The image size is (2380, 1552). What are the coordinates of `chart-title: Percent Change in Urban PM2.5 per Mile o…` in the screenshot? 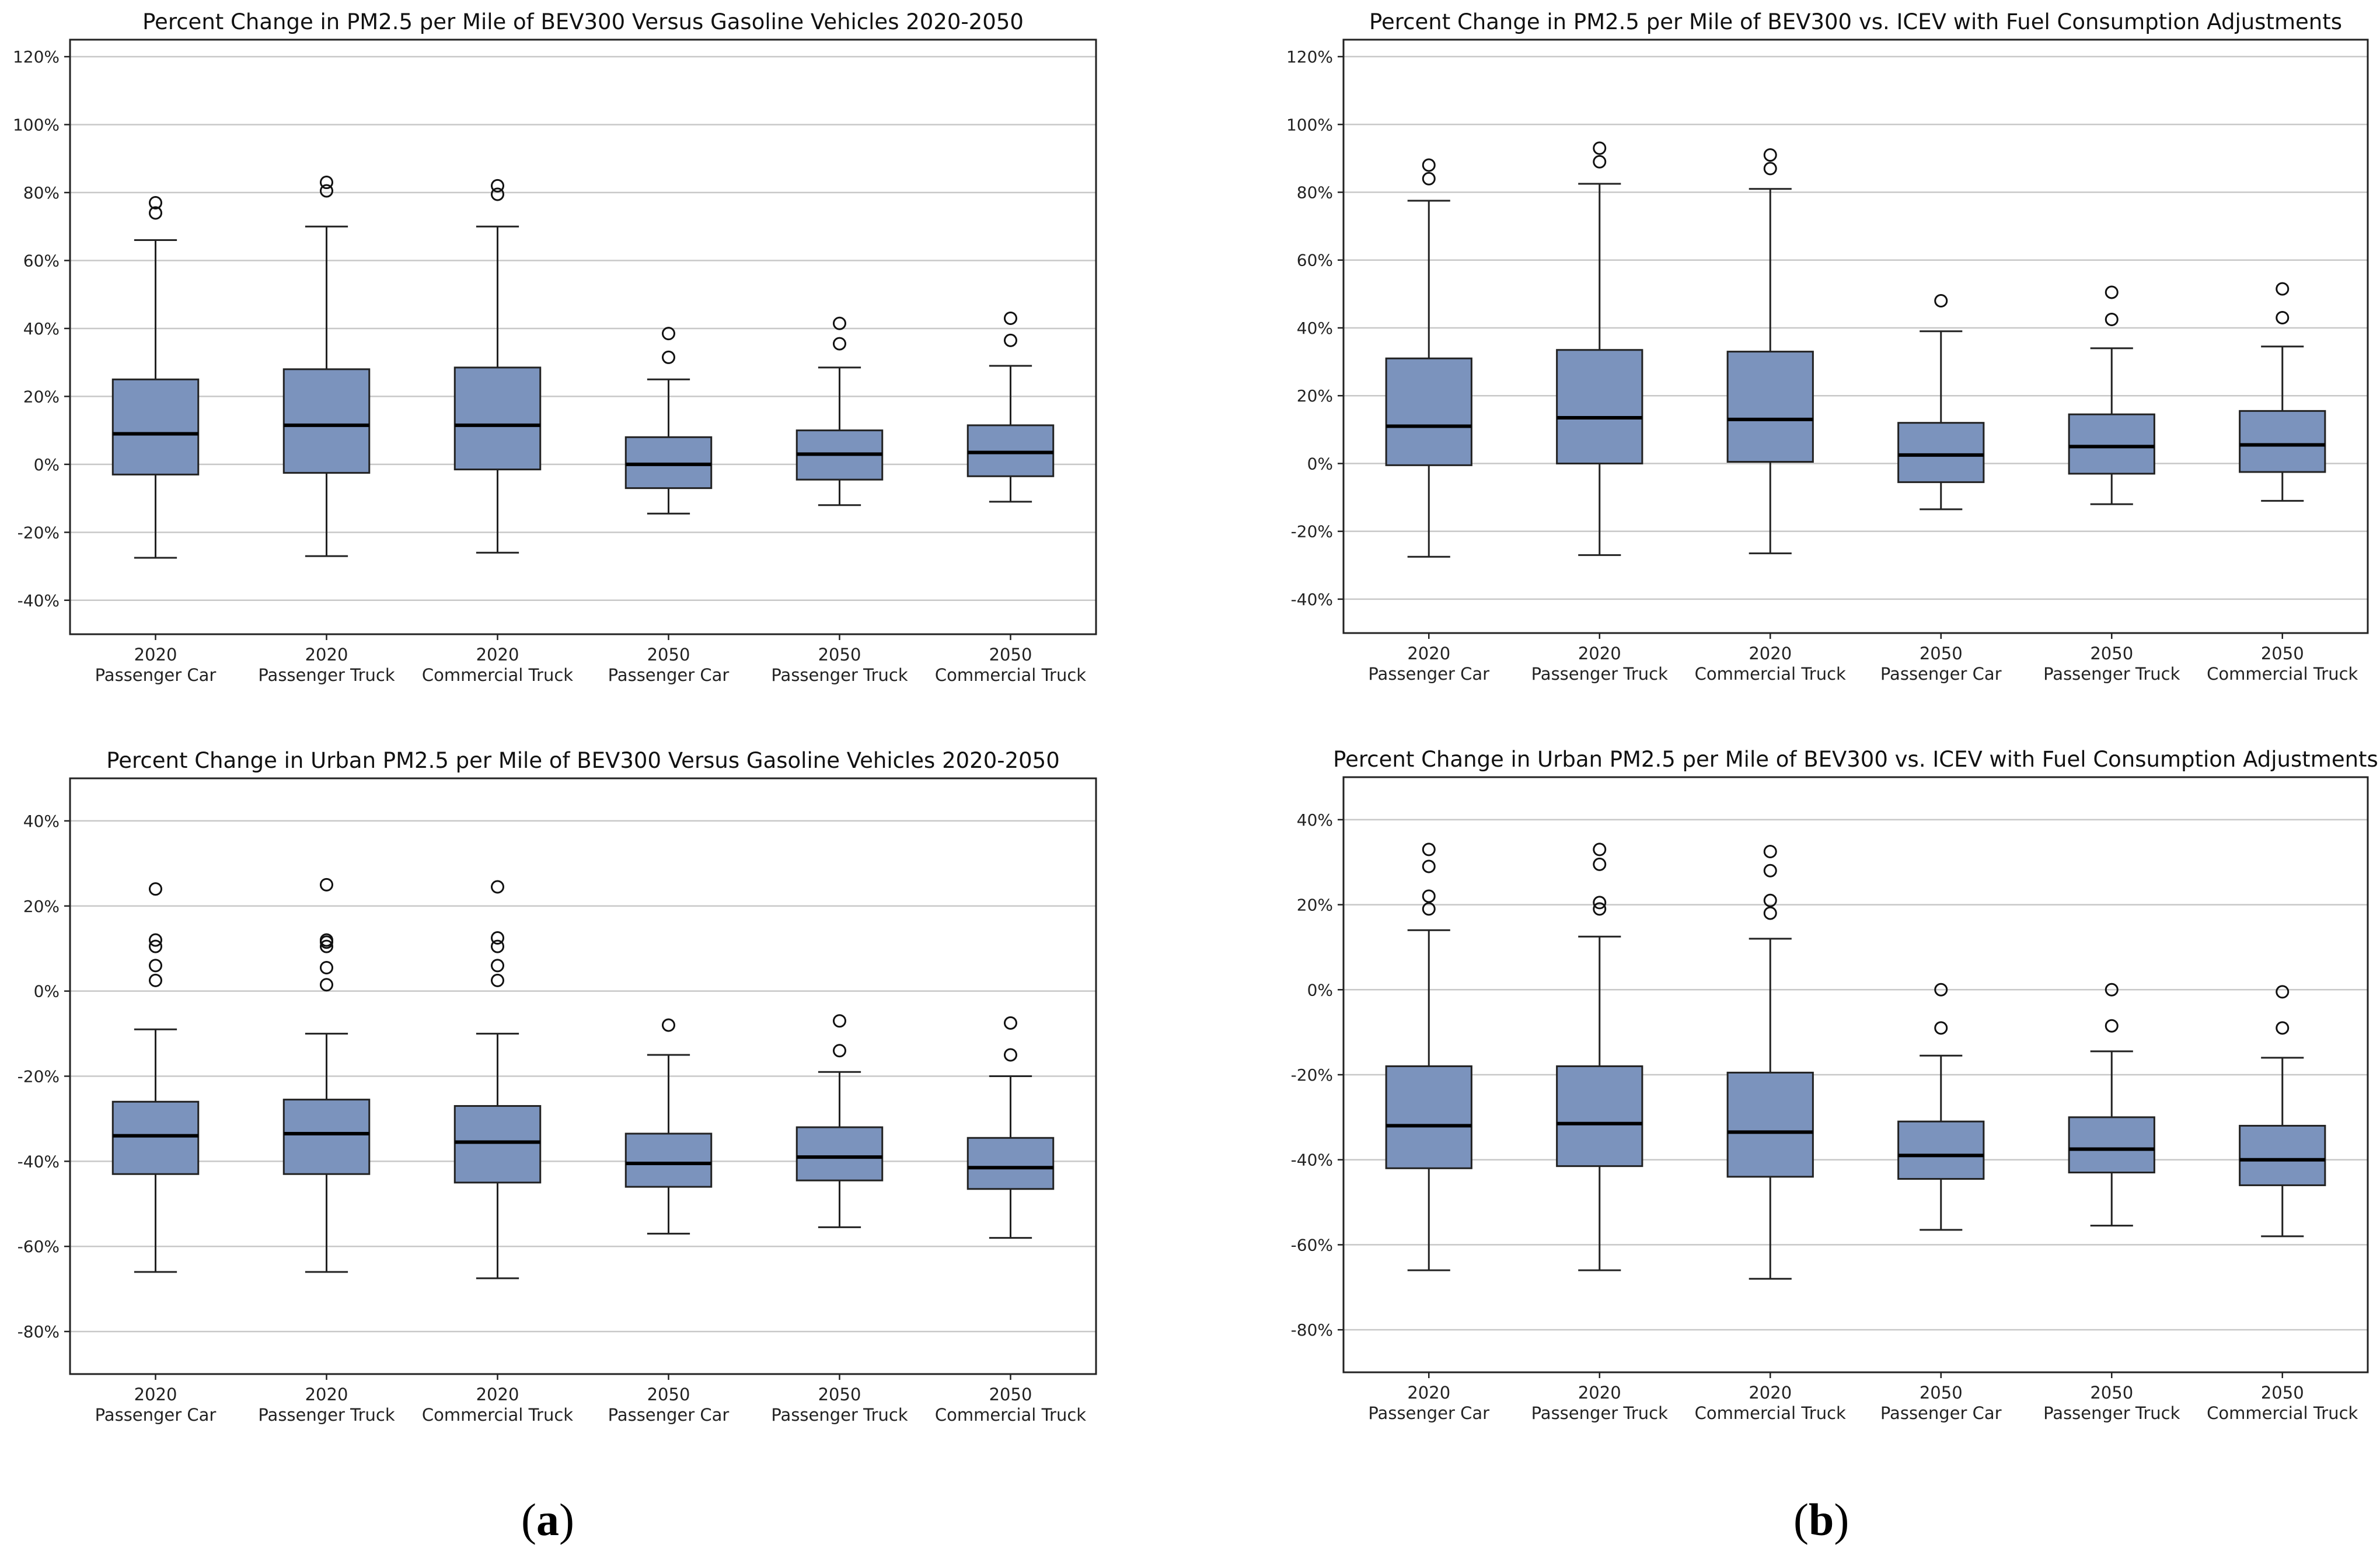 It's located at (1855, 759).